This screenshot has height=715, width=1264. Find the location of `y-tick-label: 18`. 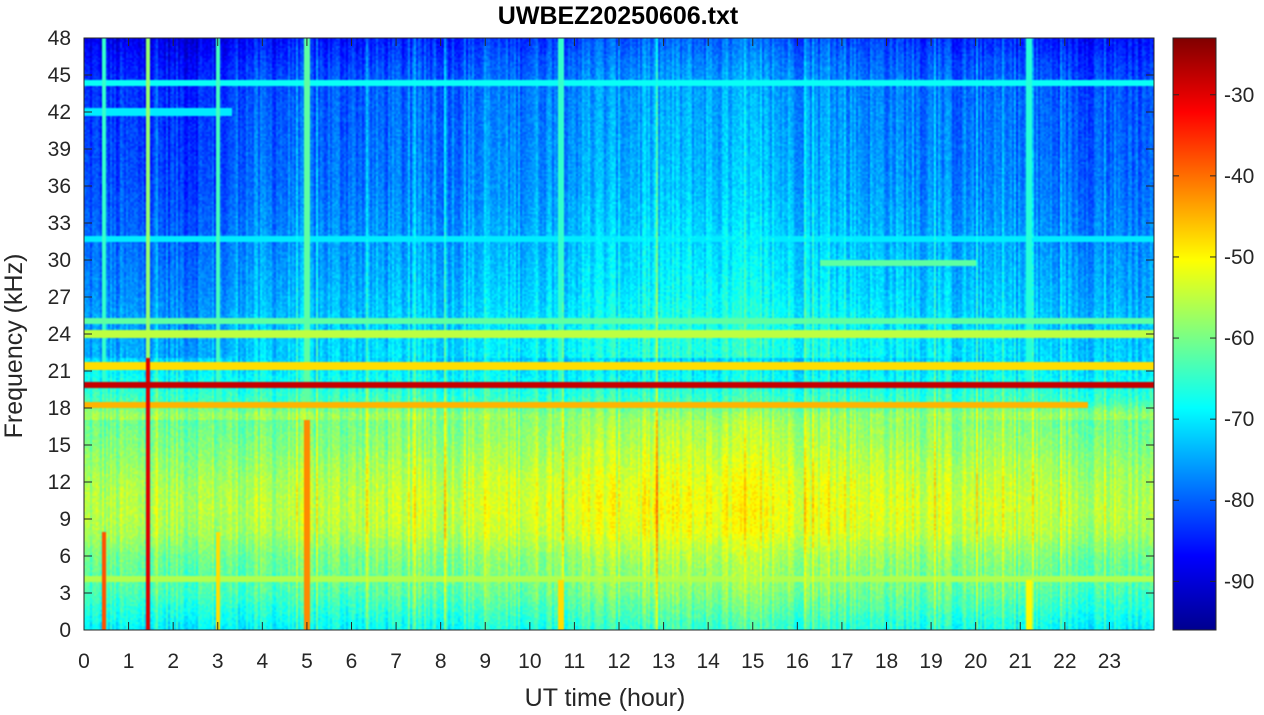

y-tick-label: 18 is located at coordinates (59, 408).